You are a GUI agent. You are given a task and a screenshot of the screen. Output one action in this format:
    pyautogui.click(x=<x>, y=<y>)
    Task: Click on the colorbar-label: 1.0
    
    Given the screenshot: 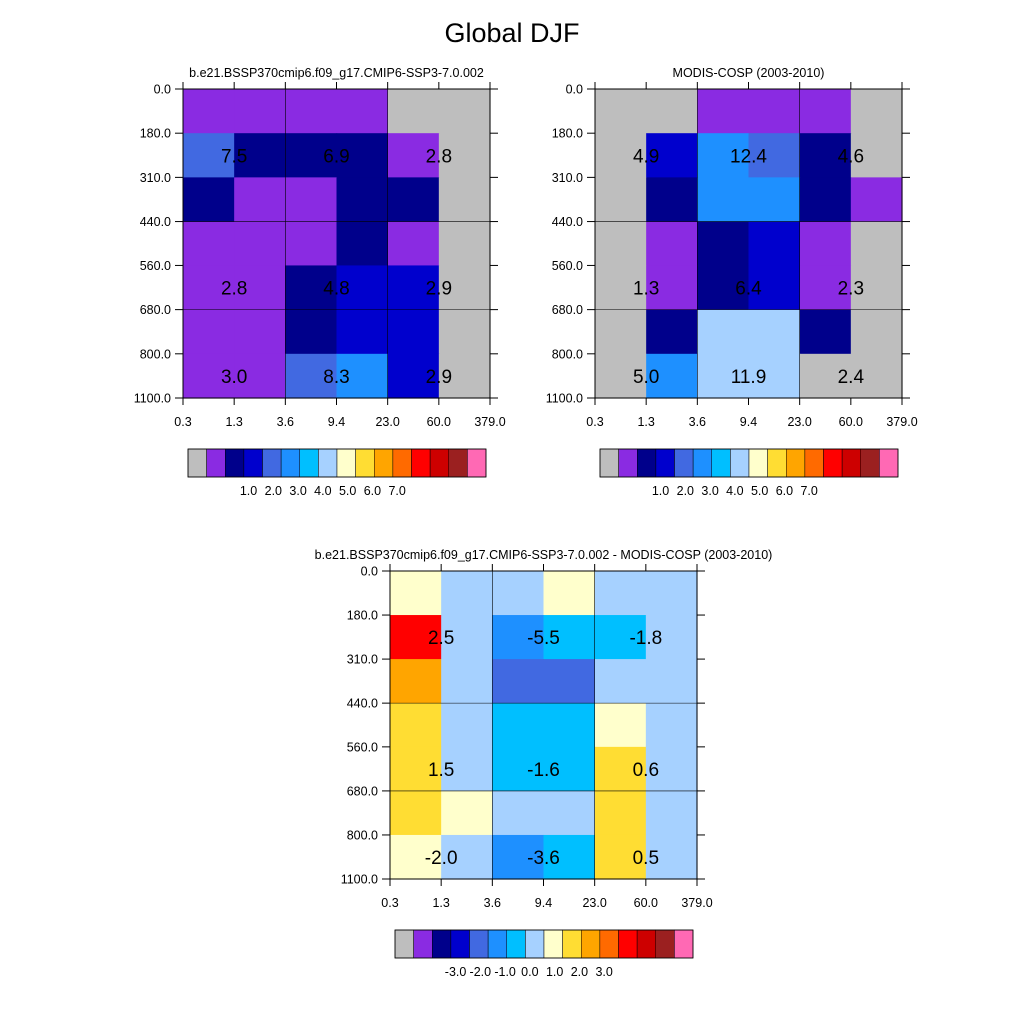 What is the action you would take?
    pyautogui.click(x=554, y=972)
    